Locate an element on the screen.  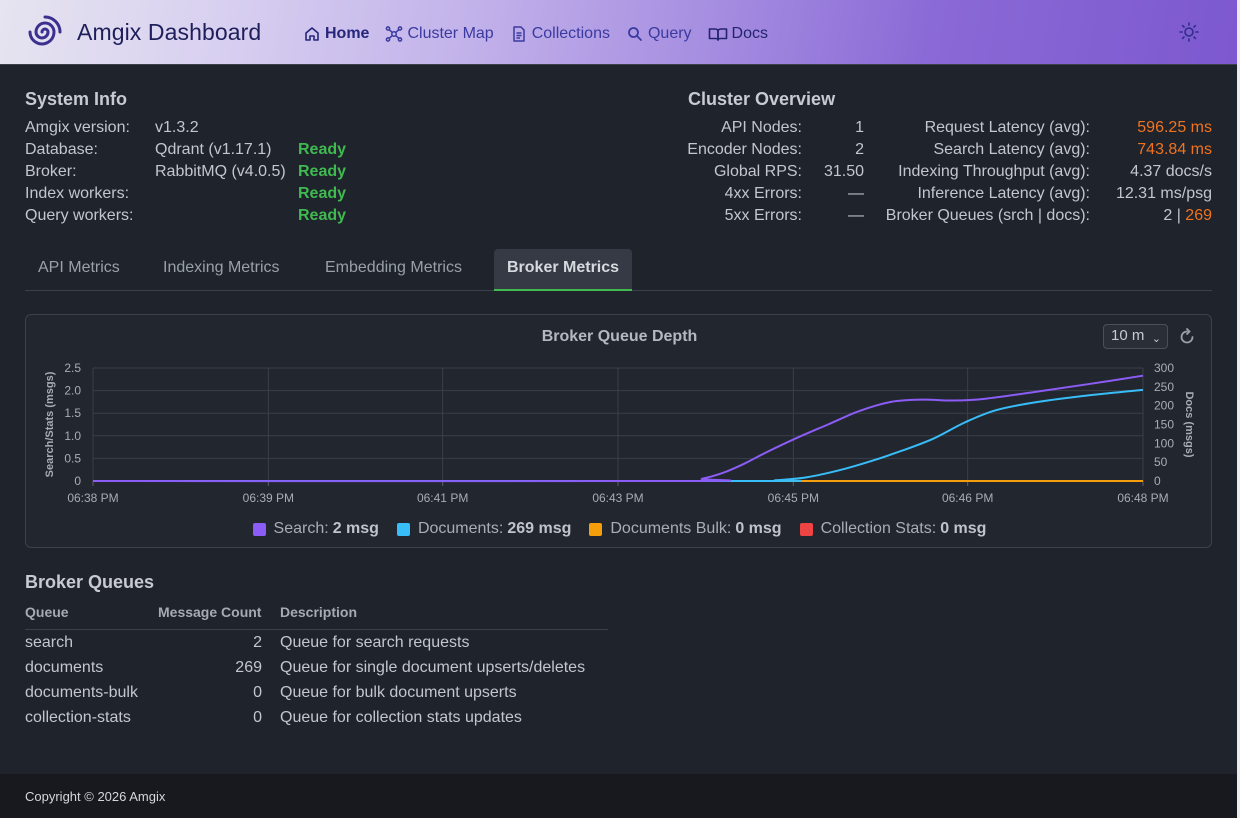
legend-series-name: Collection Stats is located at coordinates (876, 528).